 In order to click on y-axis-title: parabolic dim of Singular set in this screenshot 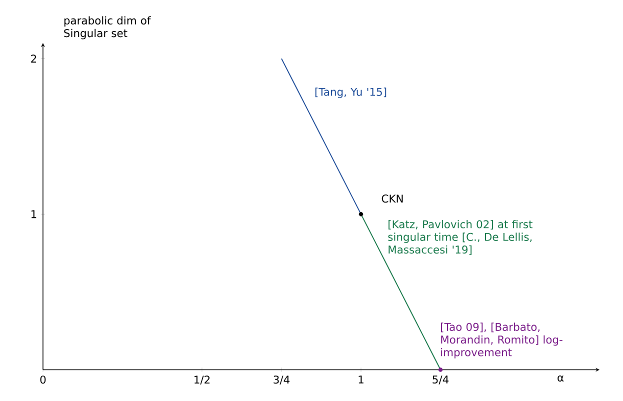, I will do `click(107, 28)`.